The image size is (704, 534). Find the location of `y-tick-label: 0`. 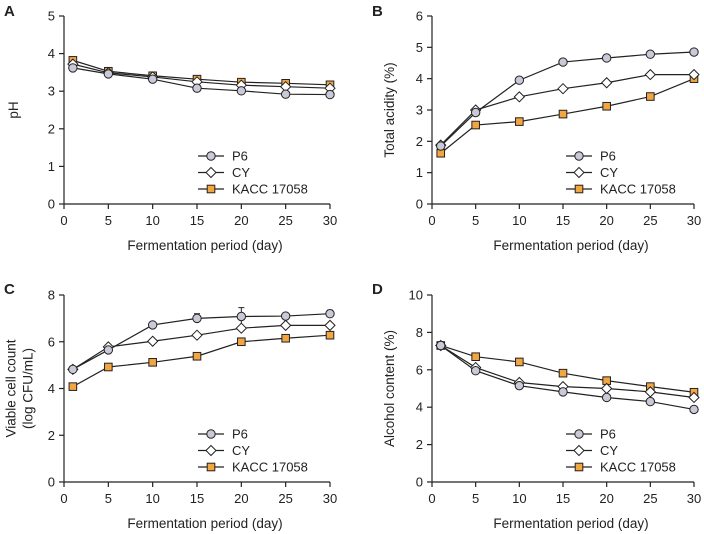

y-tick-label: 0 is located at coordinates (419, 204).